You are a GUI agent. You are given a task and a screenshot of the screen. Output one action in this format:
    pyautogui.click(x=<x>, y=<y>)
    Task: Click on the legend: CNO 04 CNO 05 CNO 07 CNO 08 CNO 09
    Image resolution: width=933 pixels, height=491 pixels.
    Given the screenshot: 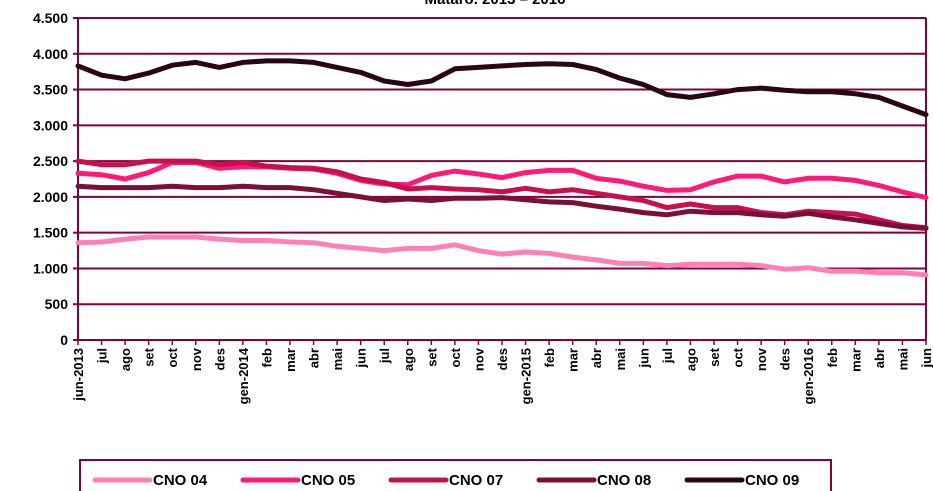 What is the action you would take?
    pyautogui.click(x=455, y=475)
    